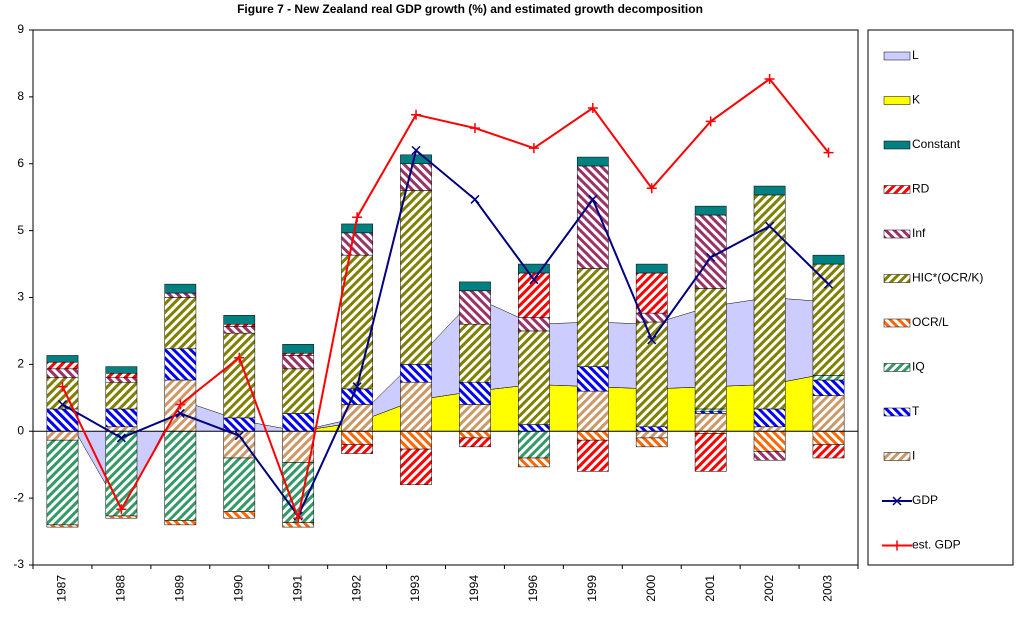 The width and height of the screenshot is (1023, 617). I want to click on y-tick-label: 3, so click(20, 297).